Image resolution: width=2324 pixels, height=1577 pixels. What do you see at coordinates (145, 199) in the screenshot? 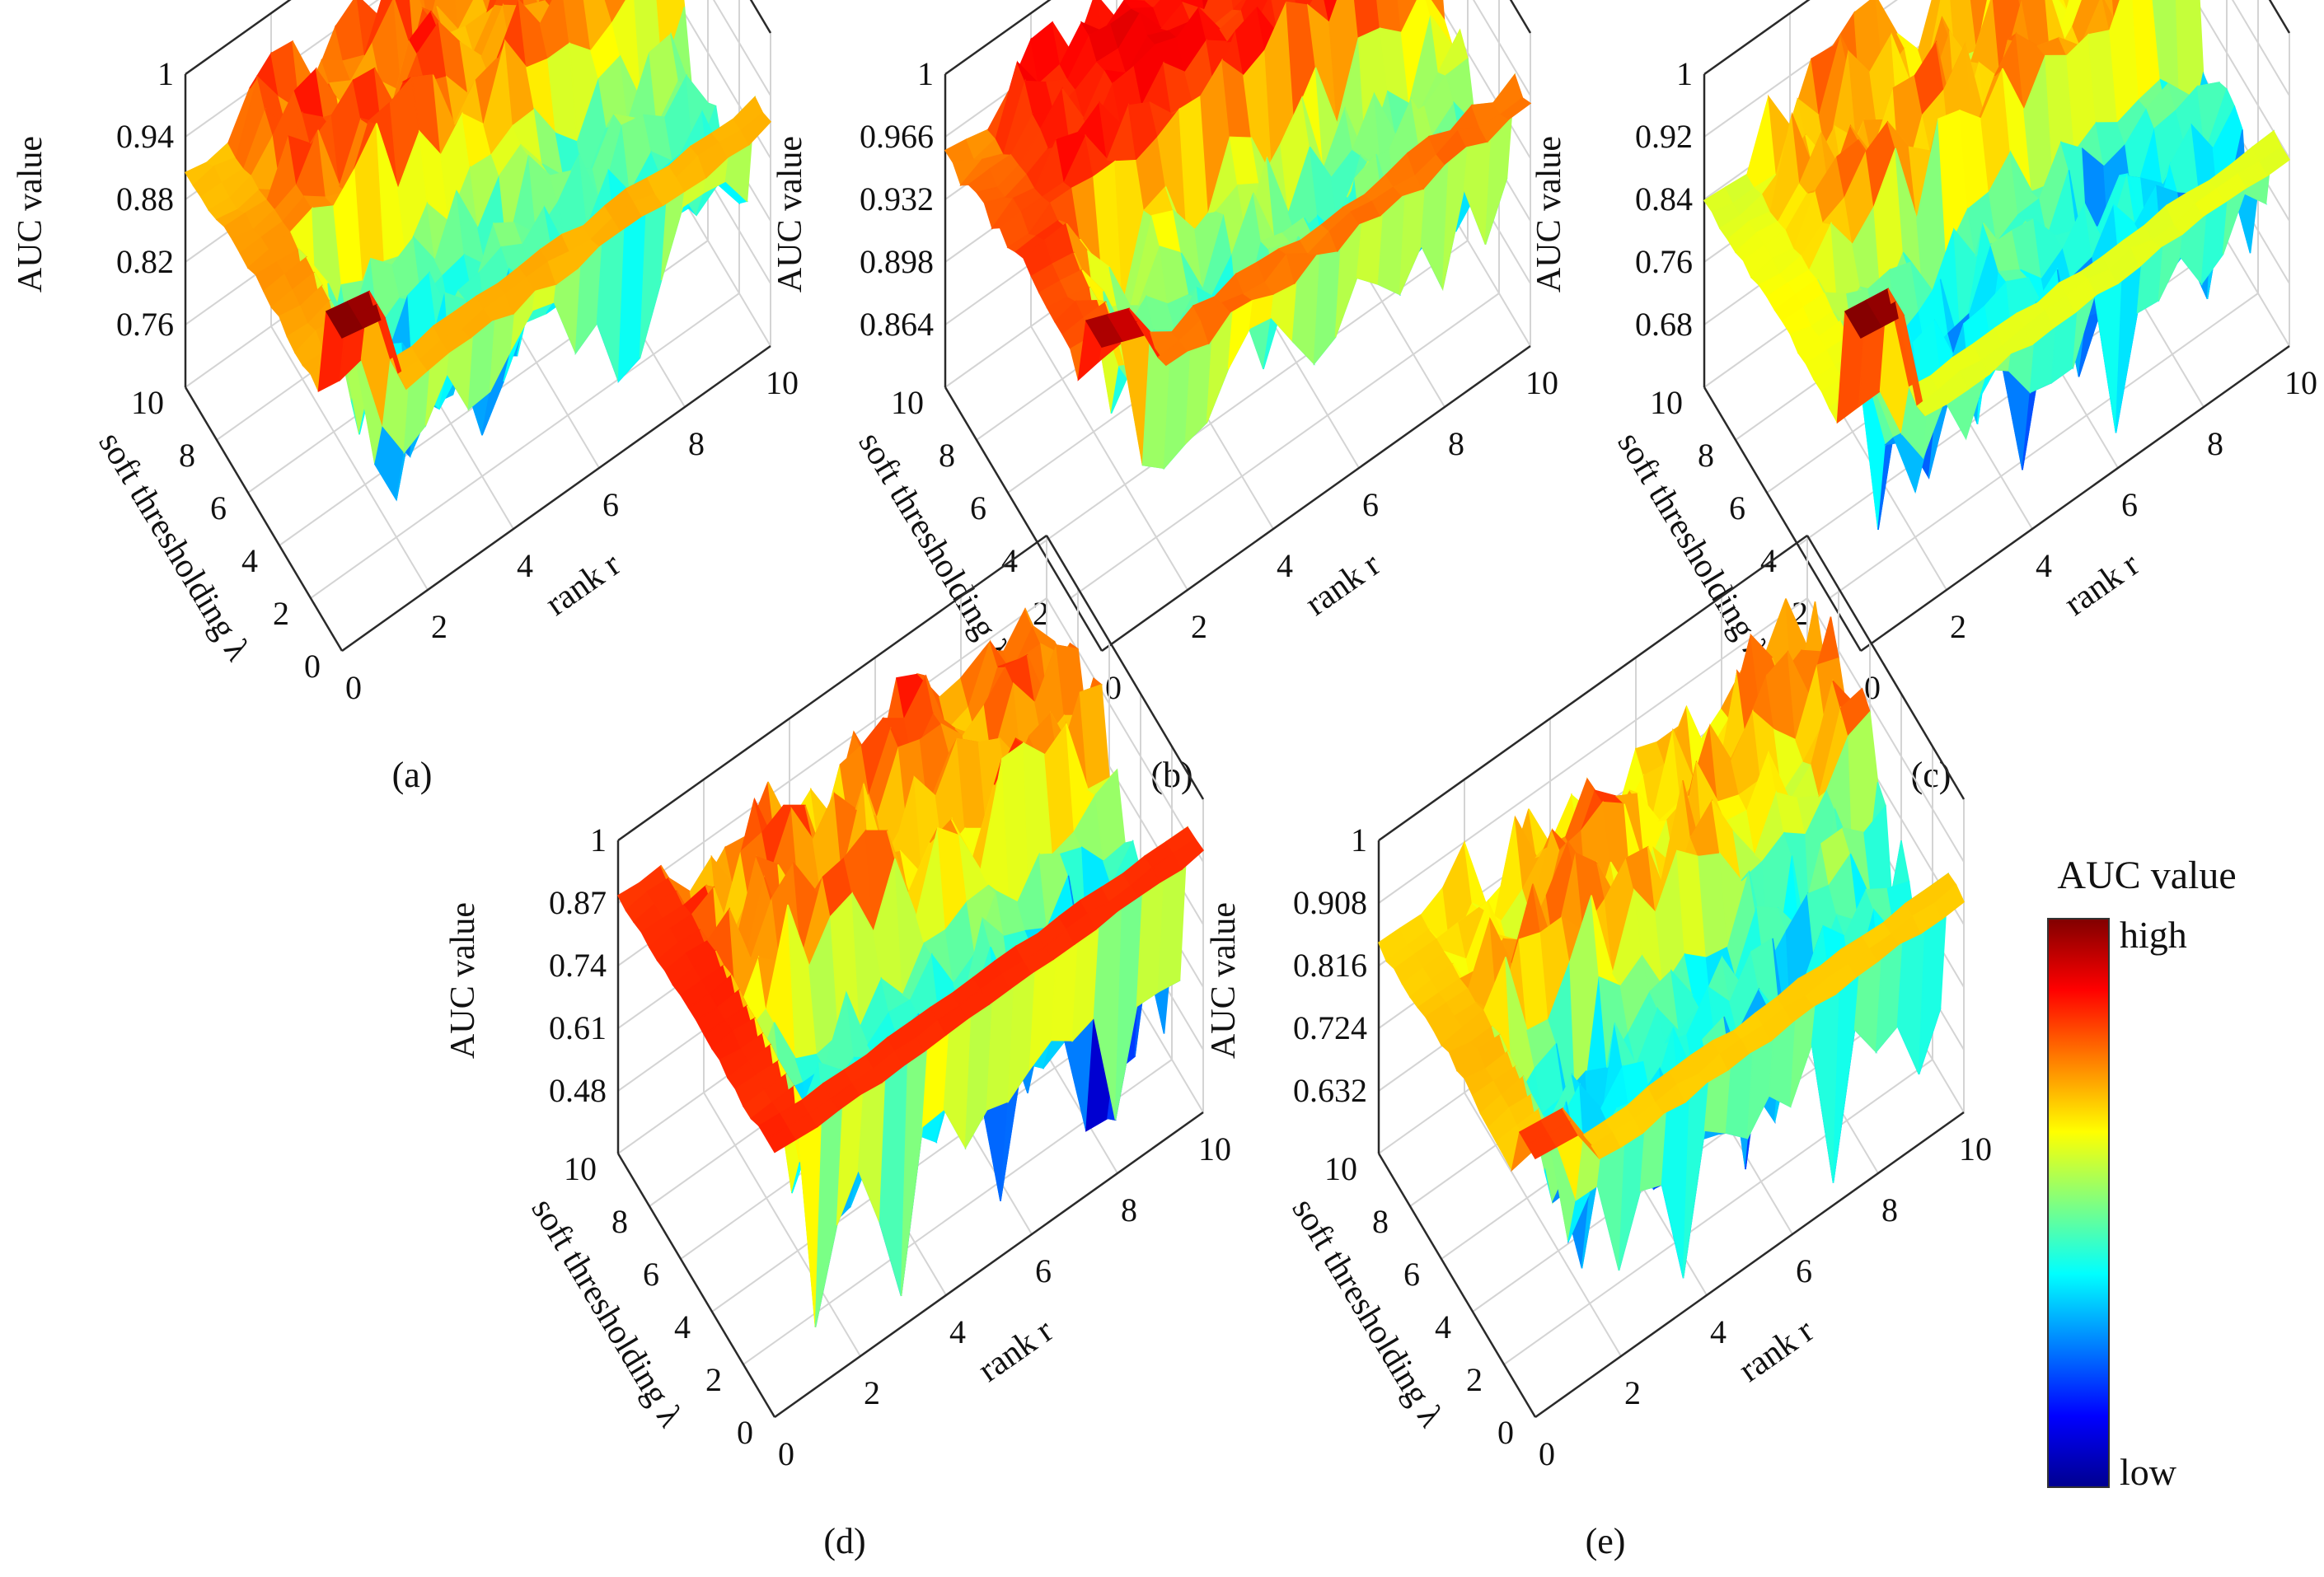
I see `z-tick-label: 0.88` at bounding box center [145, 199].